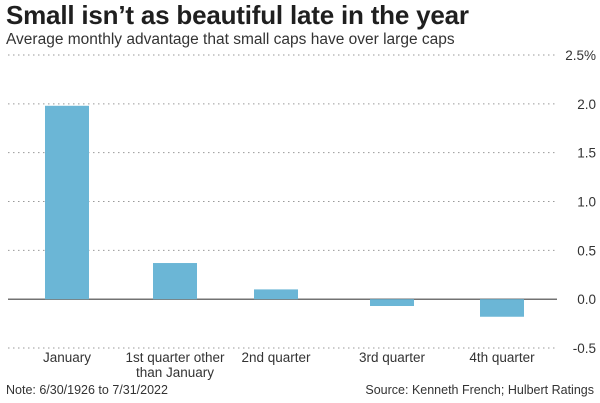  What do you see at coordinates (586, 250) in the screenshot?
I see `y-tick-label: 0.5` at bounding box center [586, 250].